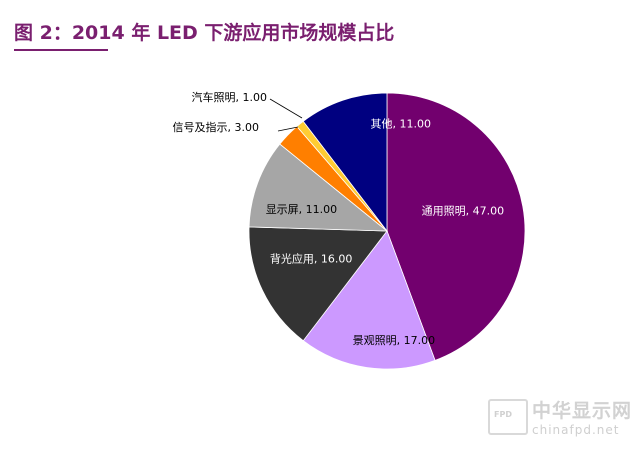 Image resolution: width=640 pixels, height=451 pixels. I want to click on slice-label: 显示屏, 11.00, so click(301, 209).